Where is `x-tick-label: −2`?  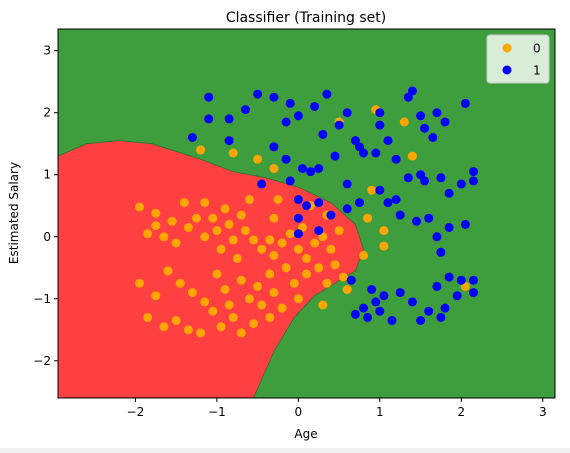 x-tick-label: −2 is located at coordinates (136, 412).